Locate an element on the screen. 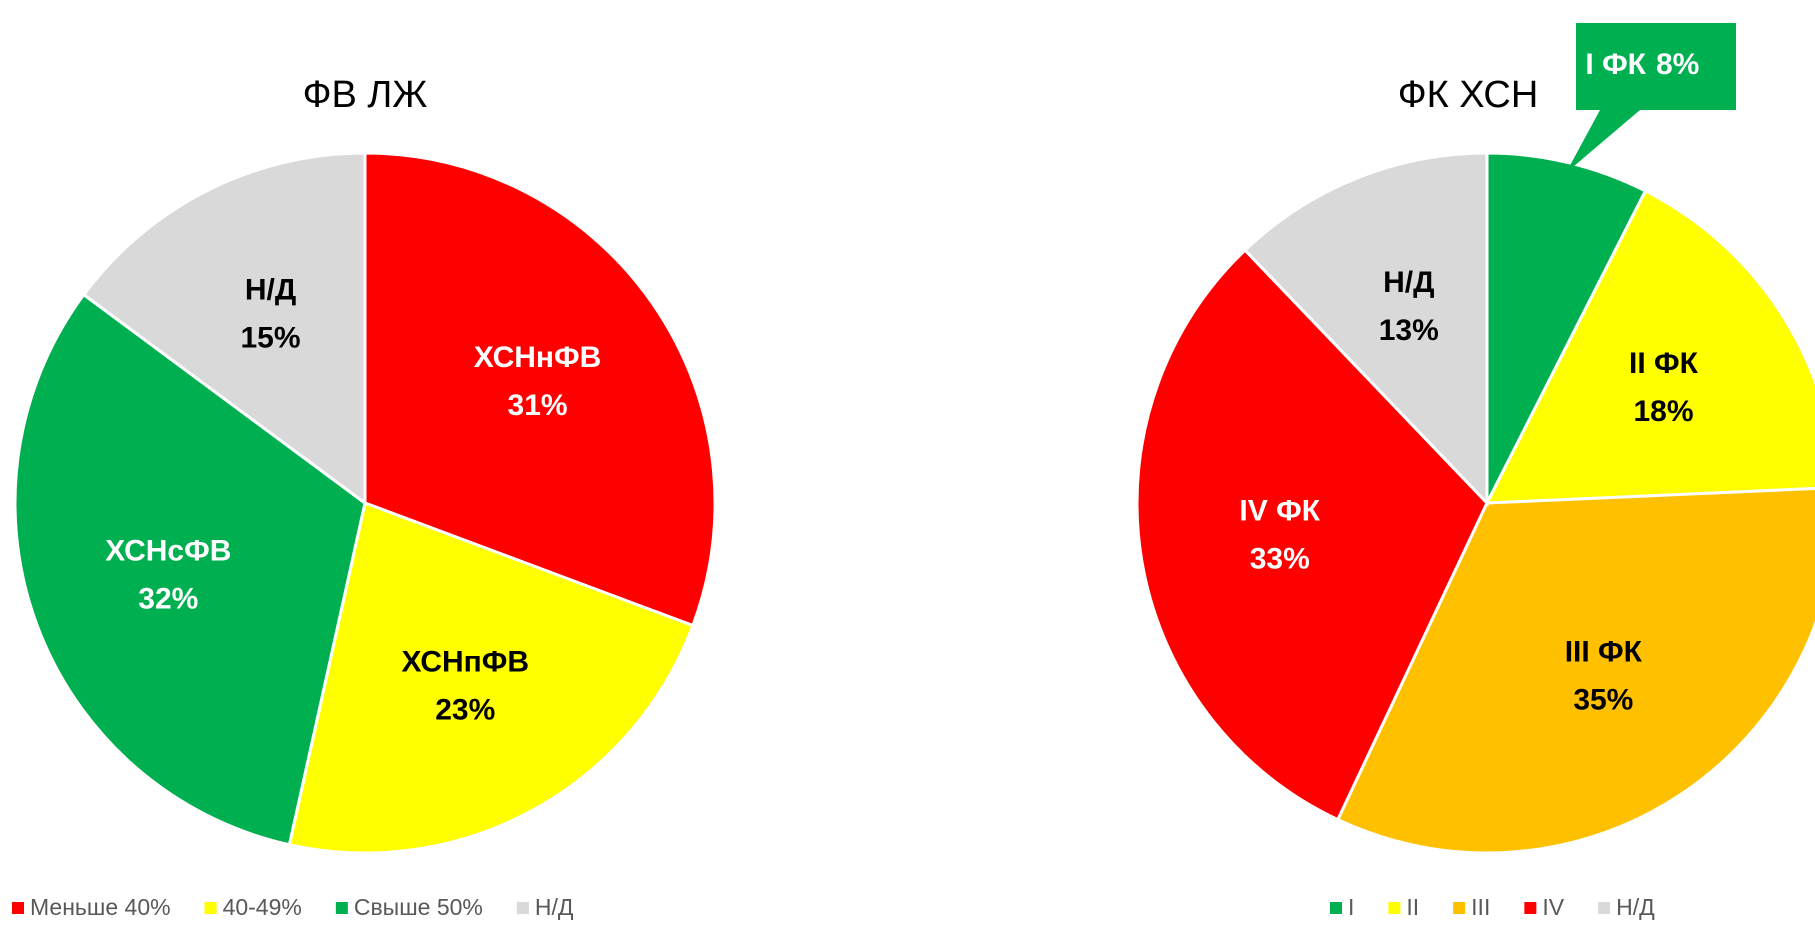 This screenshot has width=1815, height=926. chart-title: ФК ХСН is located at coordinates (1468, 95).